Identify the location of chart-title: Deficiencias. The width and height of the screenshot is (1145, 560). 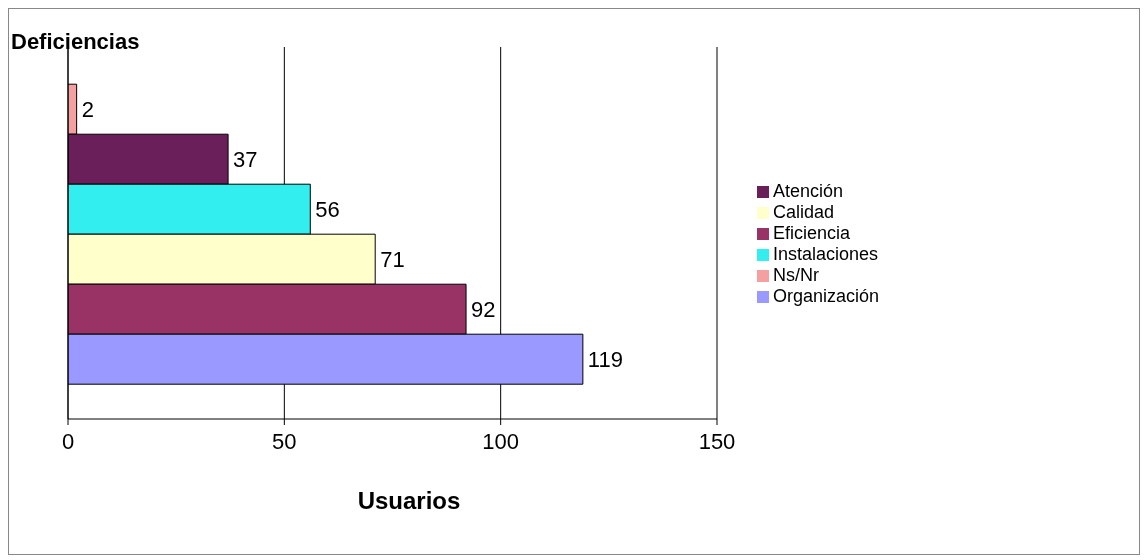
(75, 42).